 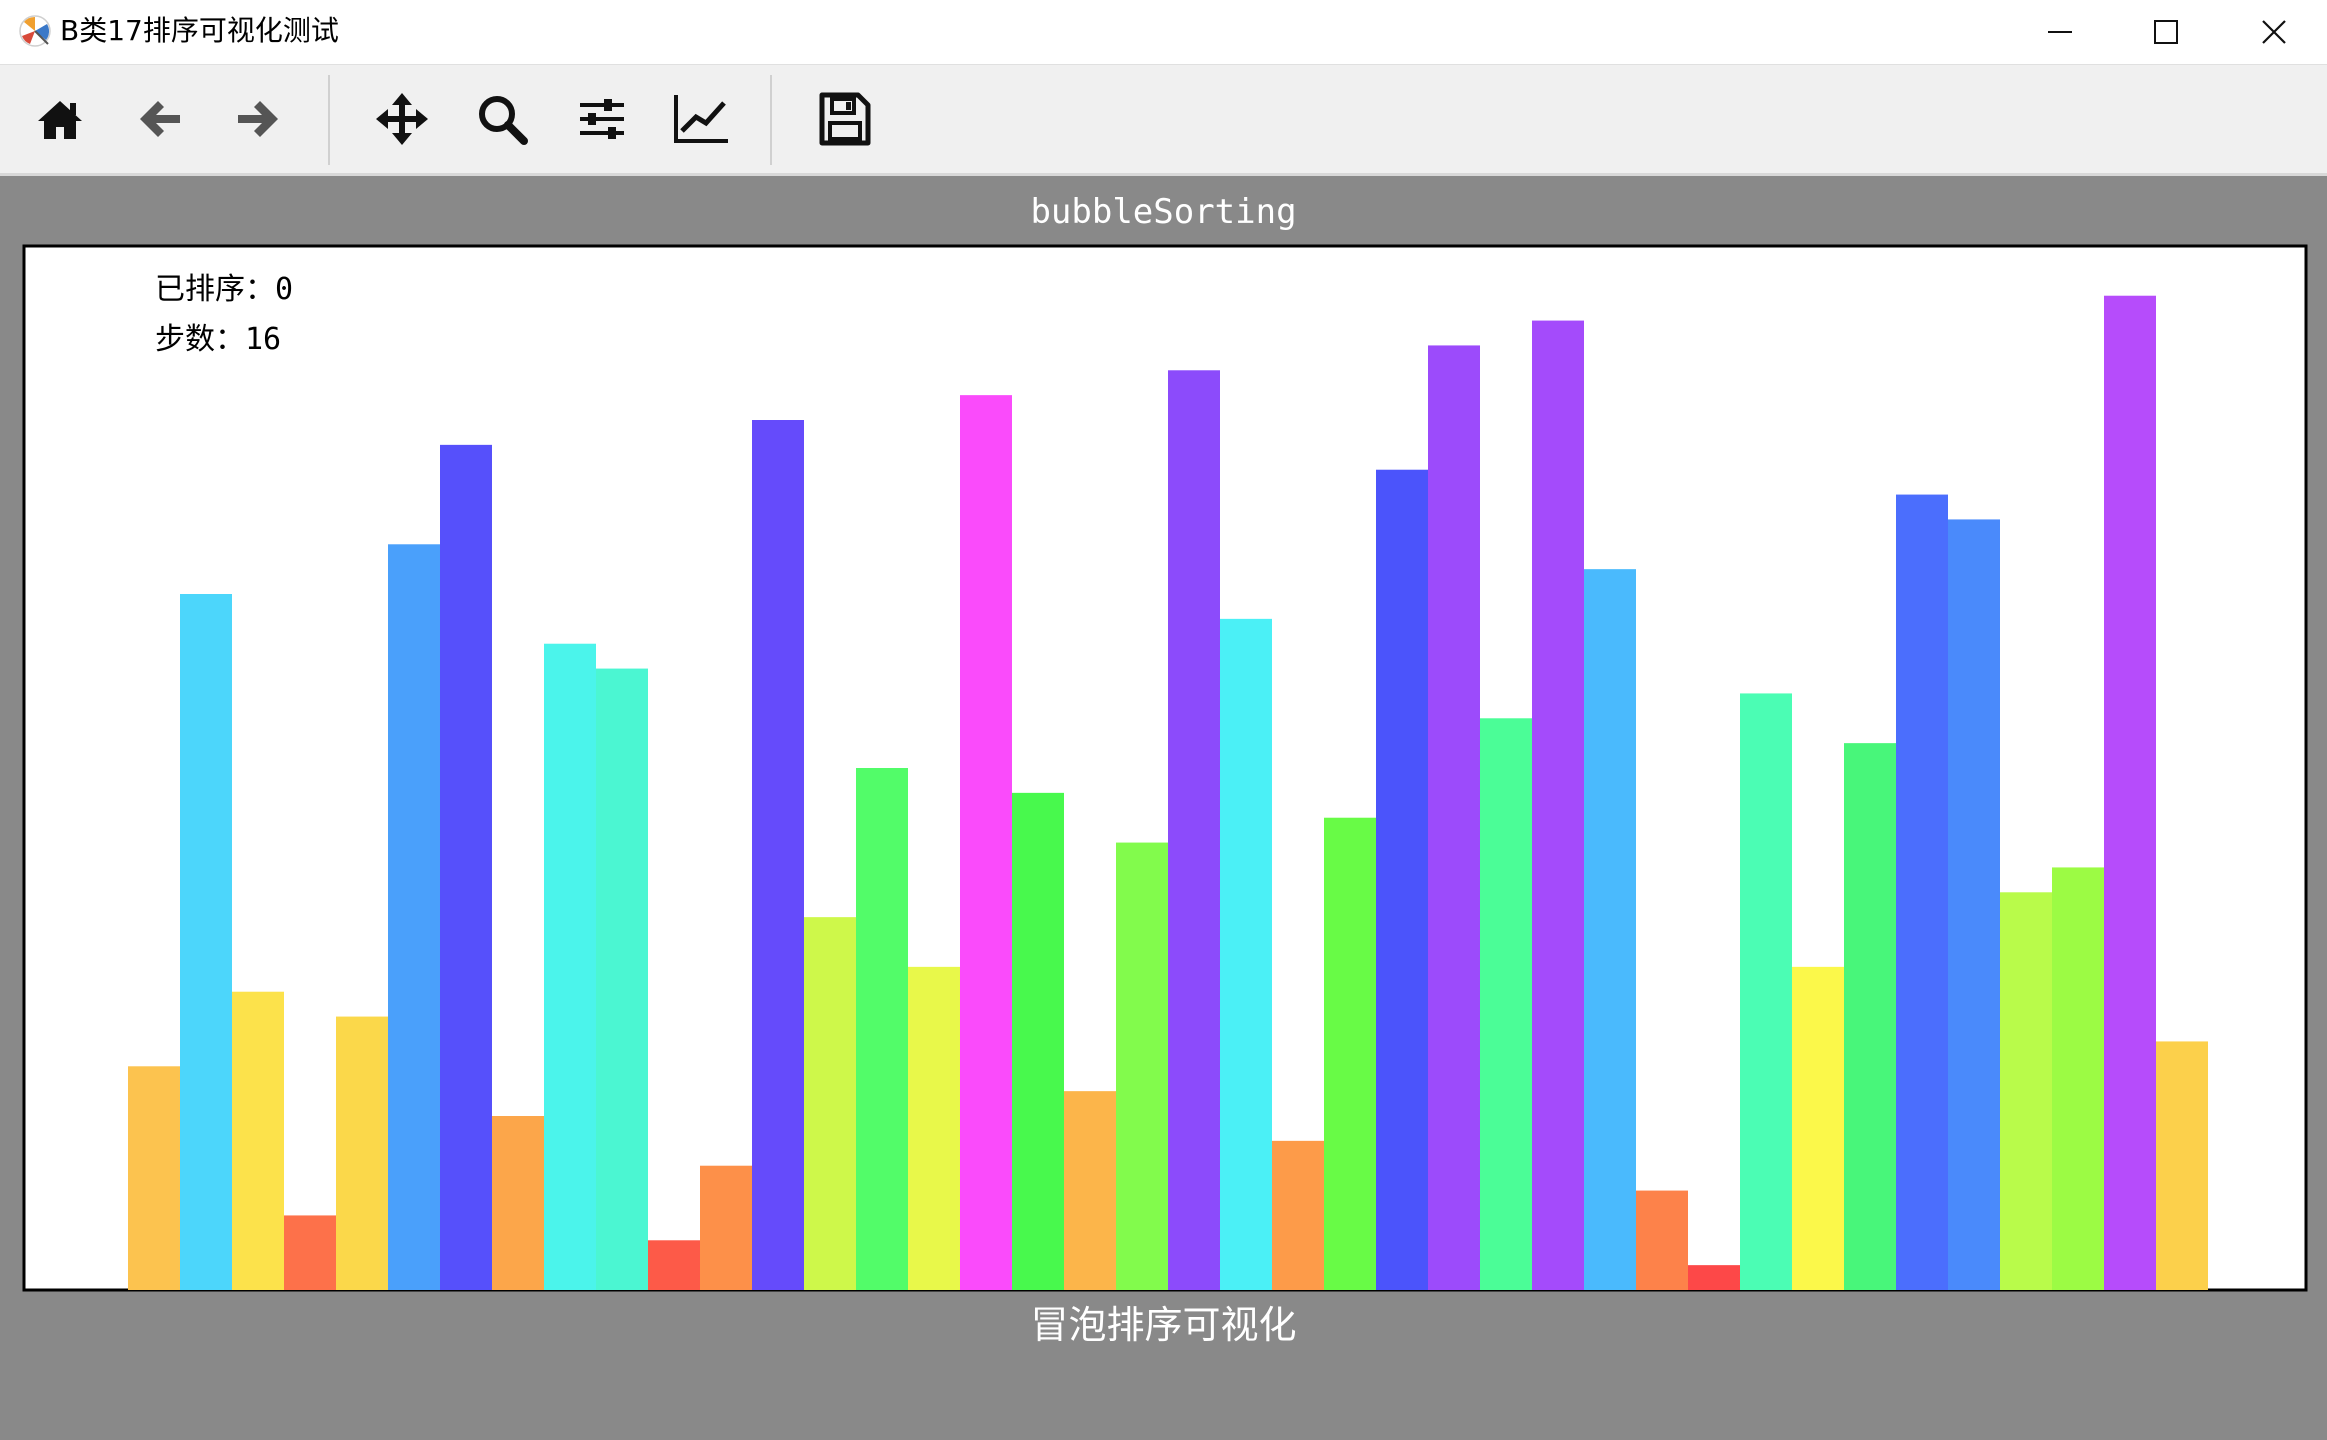 What do you see at coordinates (224, 289) in the screenshot?
I see `sorted-count-label: 已排序：0` at bounding box center [224, 289].